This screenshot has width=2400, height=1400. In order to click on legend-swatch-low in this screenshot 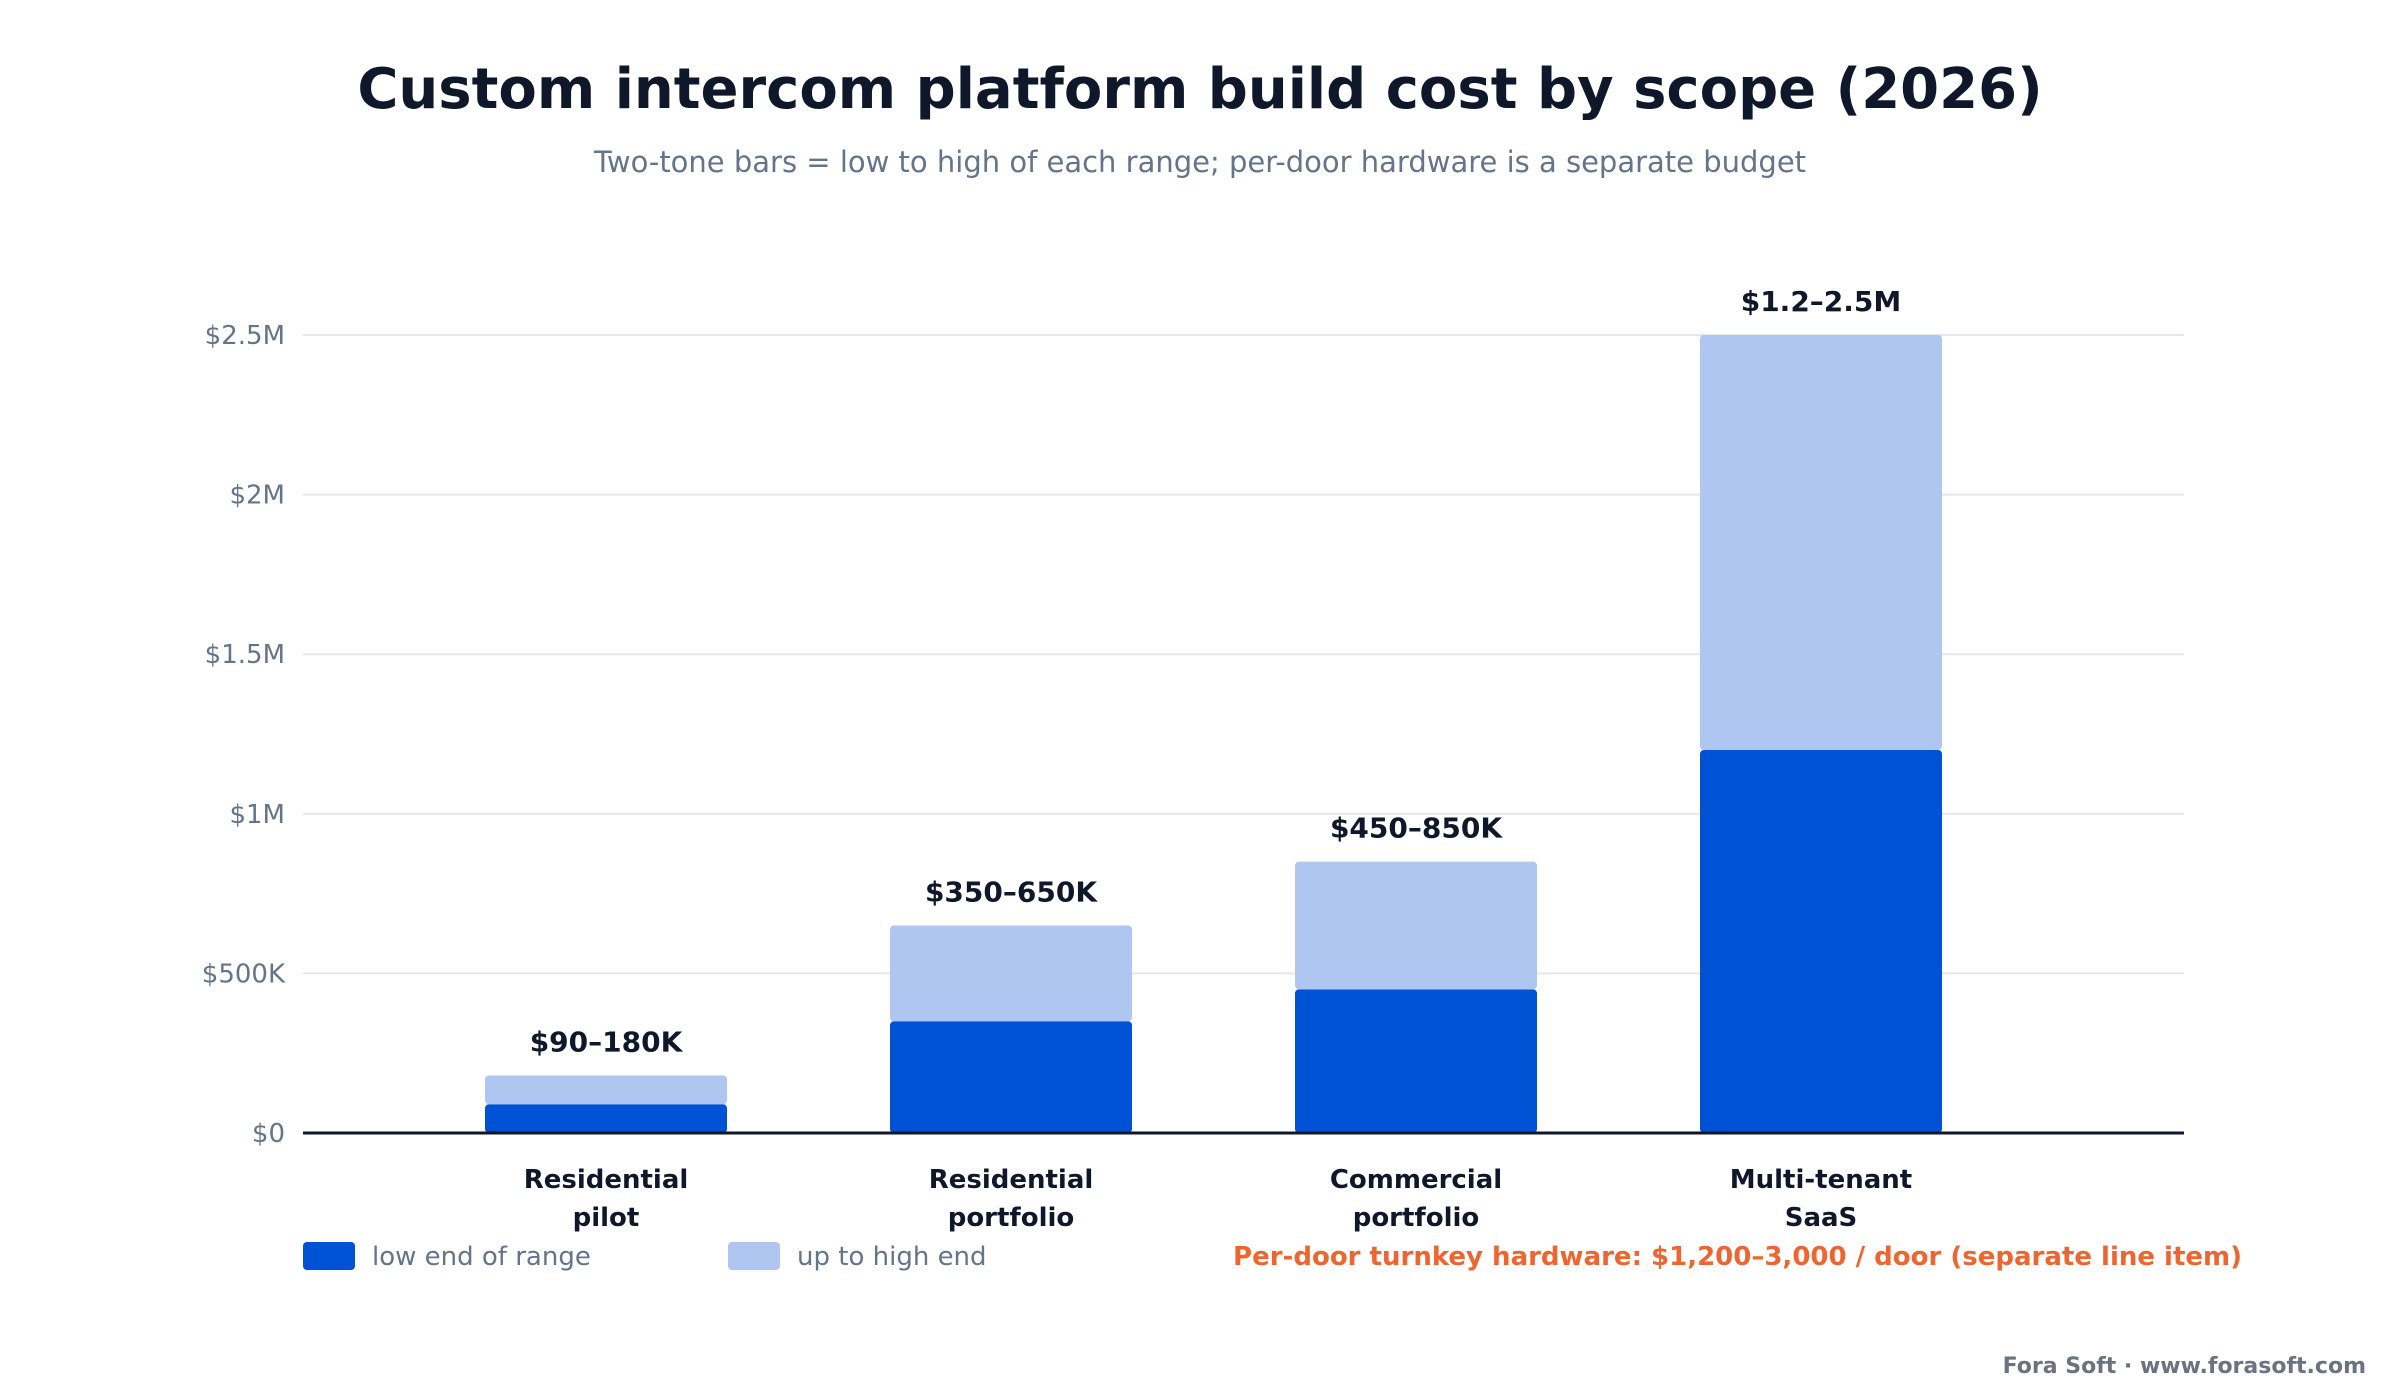, I will do `click(329, 1256)`.